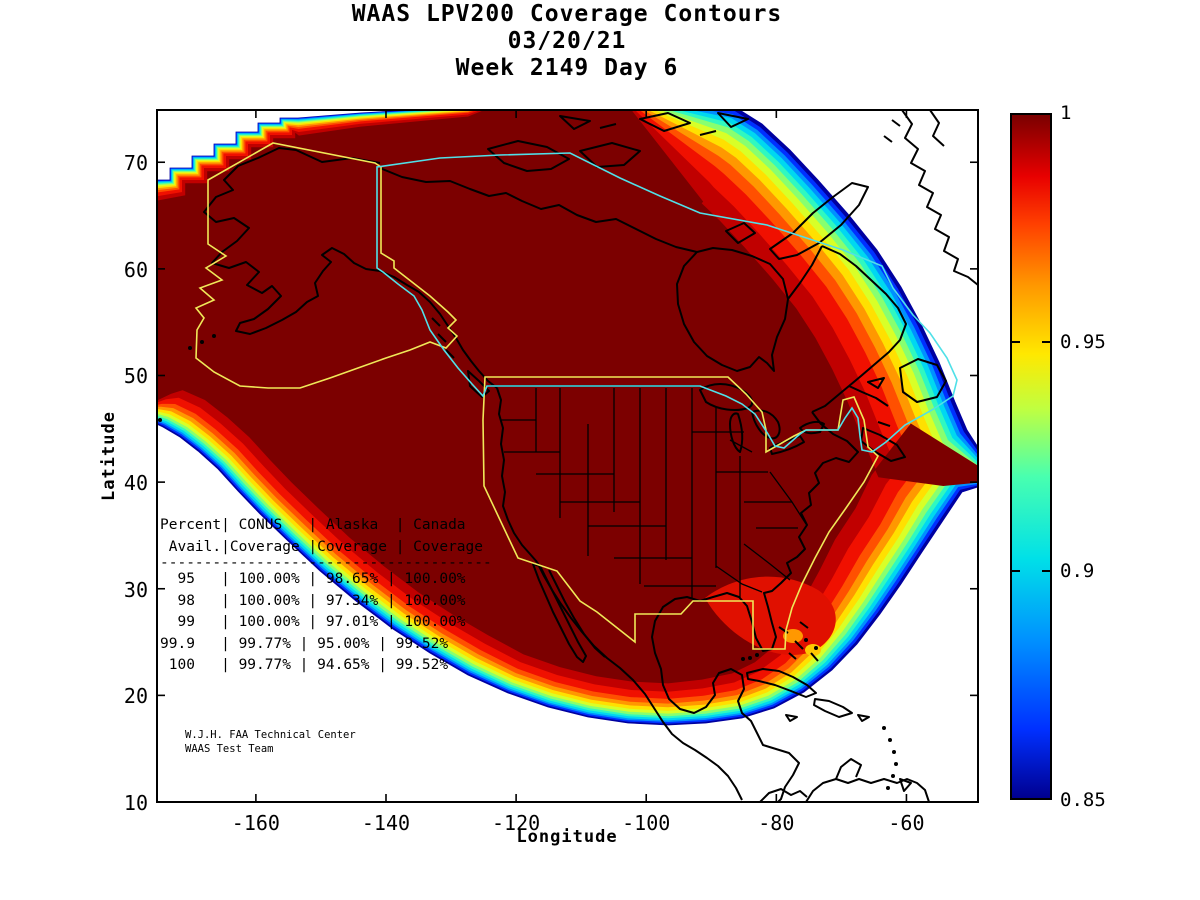  I want to click on colorbar, so click(1031, 456).